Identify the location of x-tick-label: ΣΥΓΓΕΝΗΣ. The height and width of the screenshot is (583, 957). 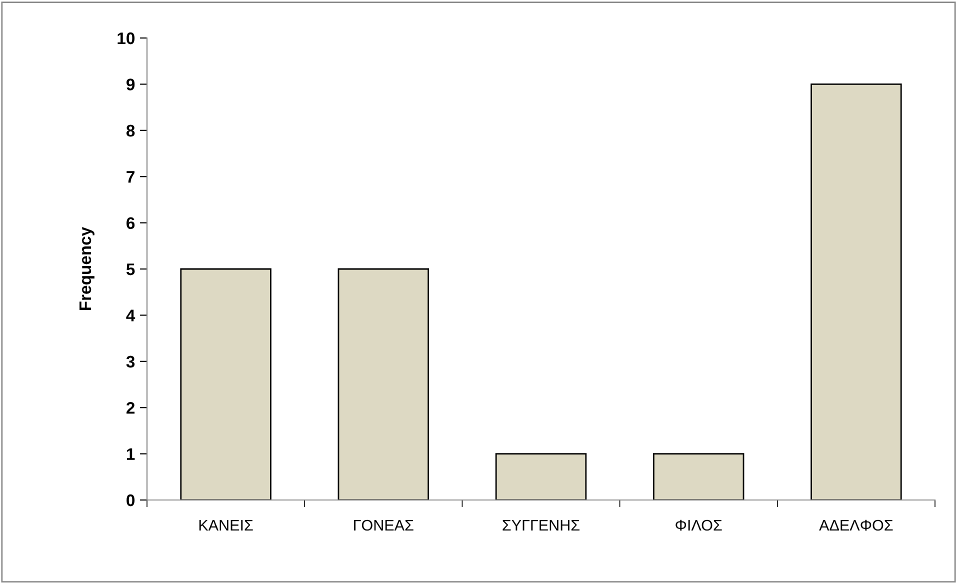
(541, 525).